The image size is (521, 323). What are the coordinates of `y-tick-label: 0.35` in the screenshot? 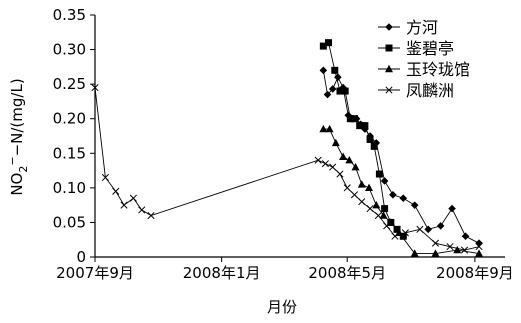 It's located at (69, 15).